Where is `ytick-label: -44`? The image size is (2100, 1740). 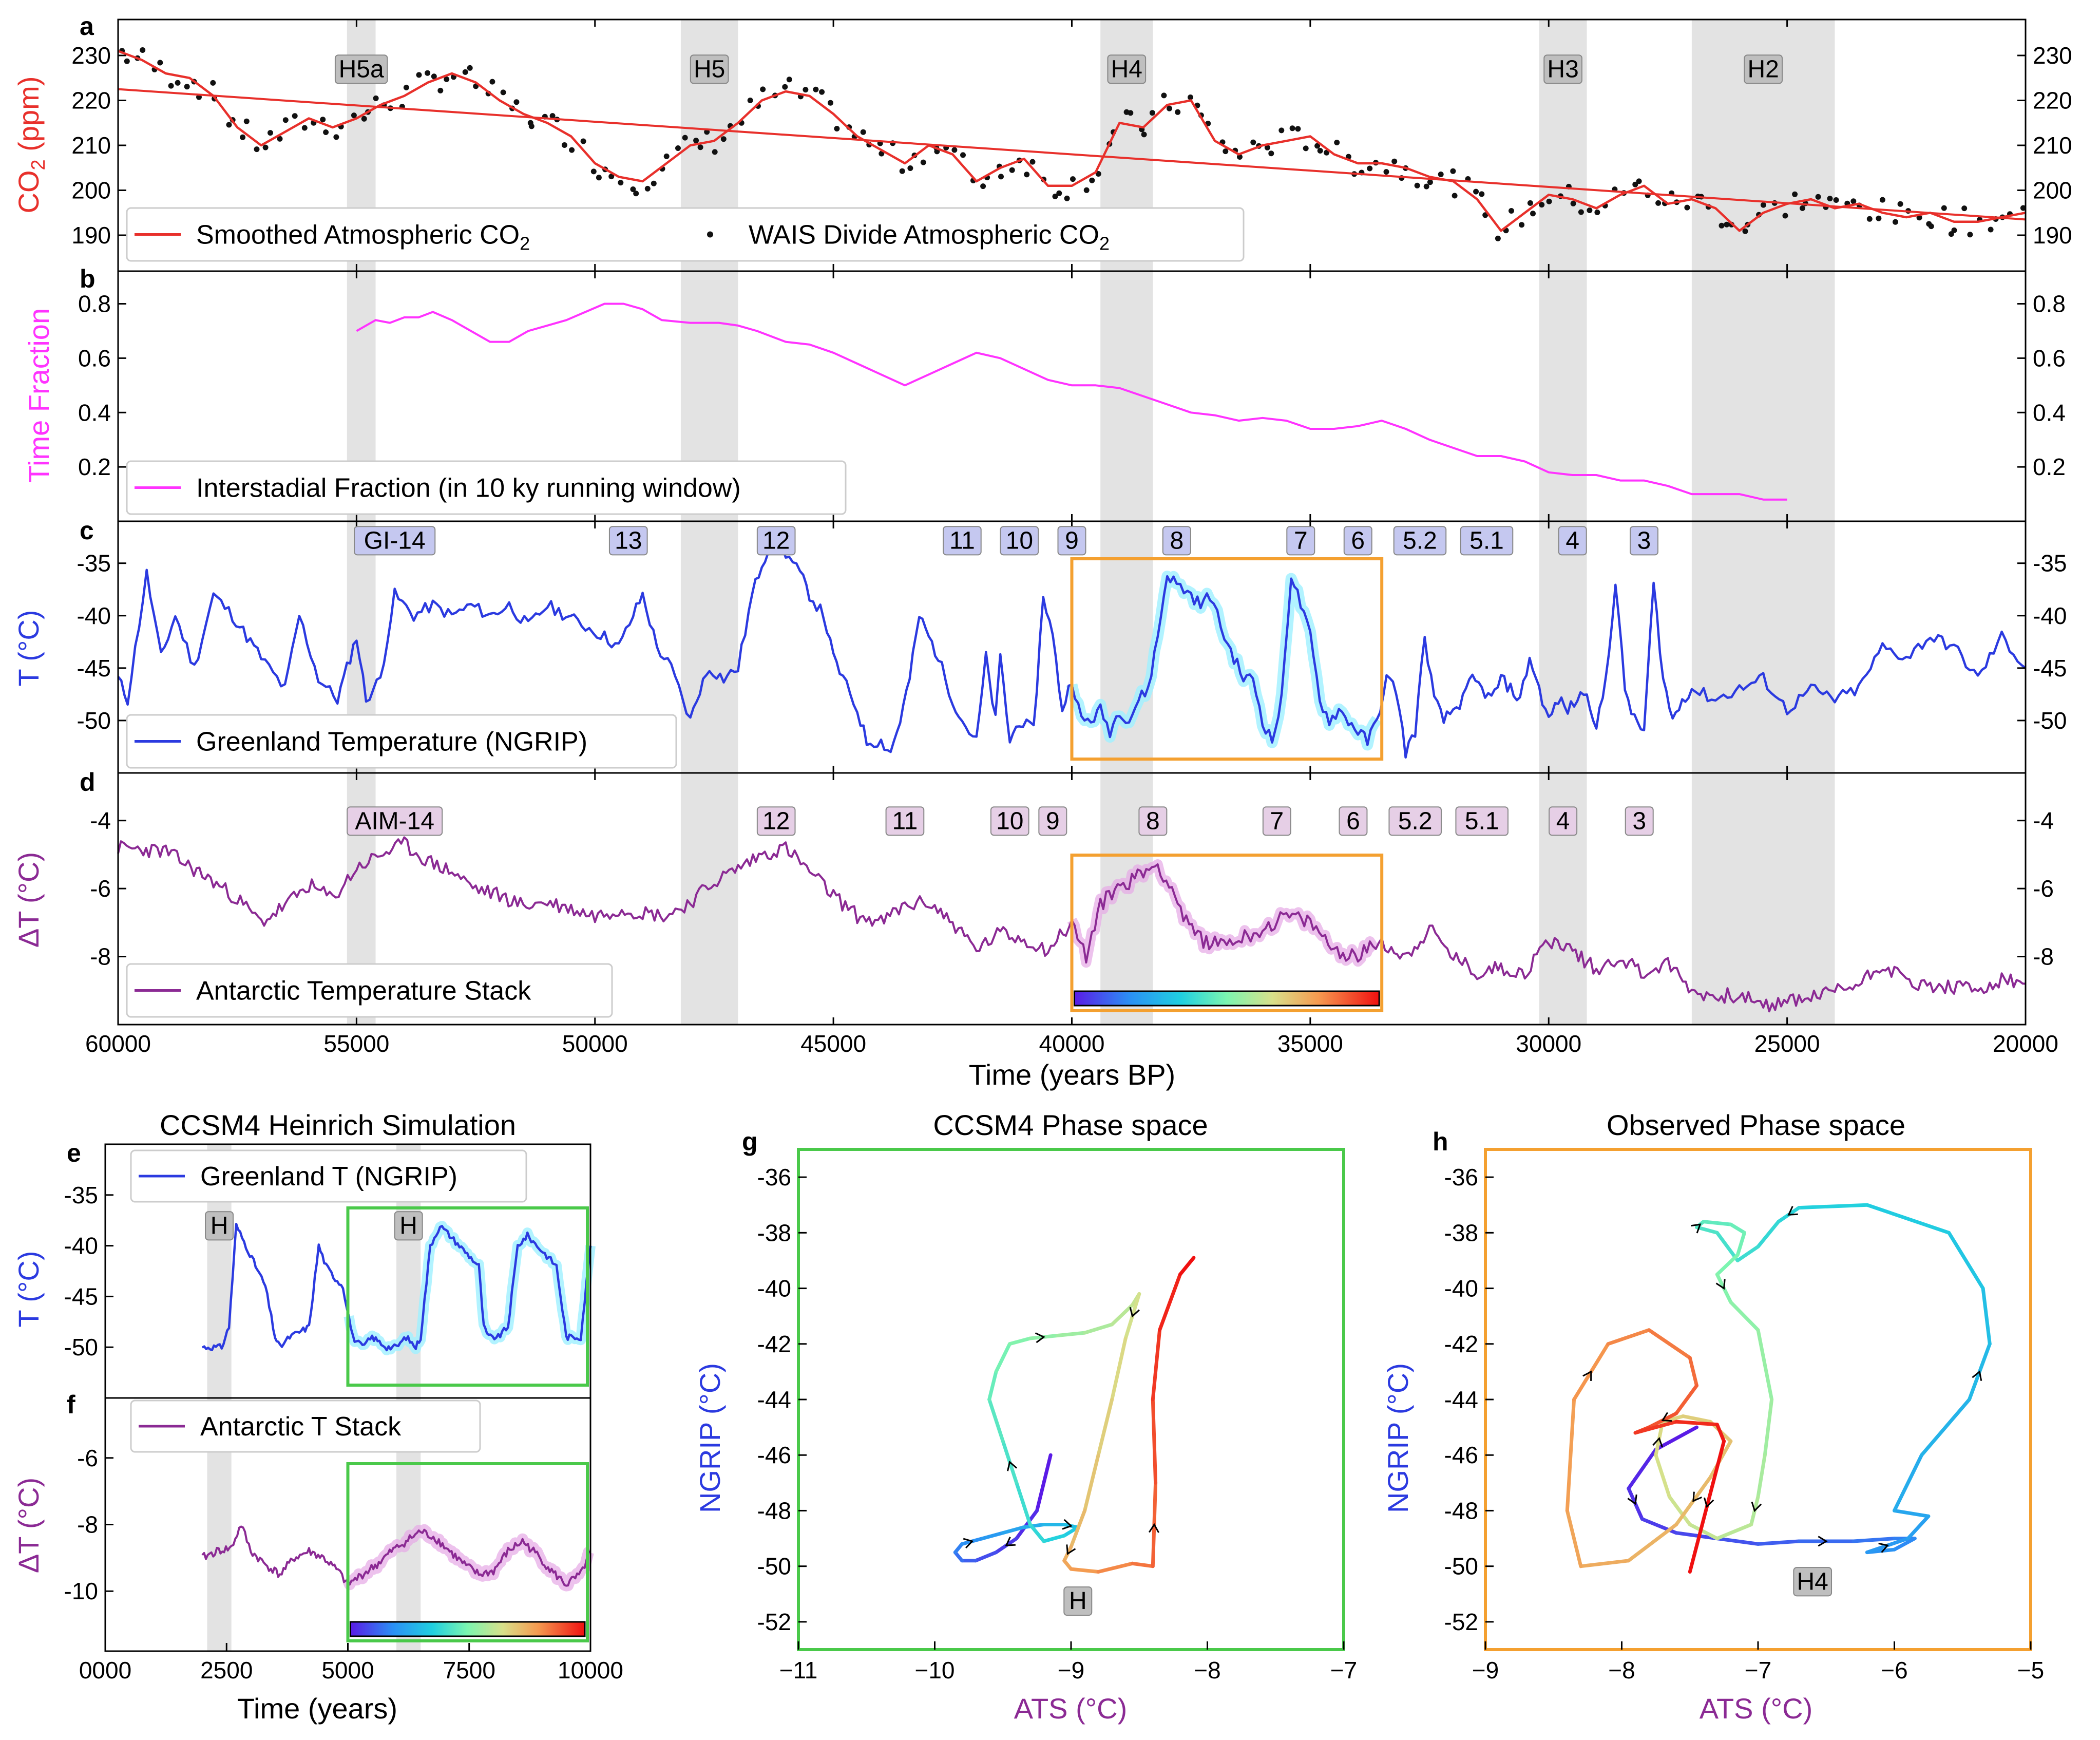
ytick-label: -44 is located at coordinates (774, 1399).